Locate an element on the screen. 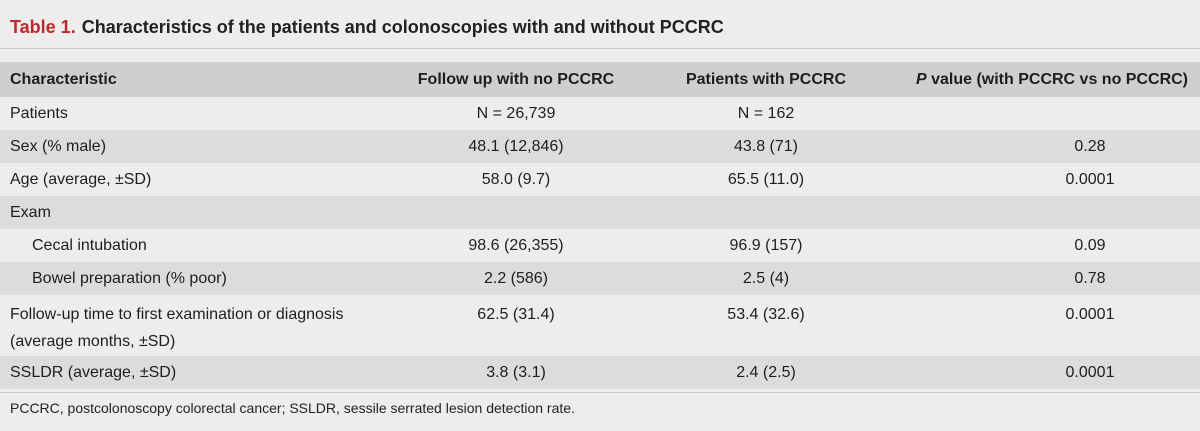 The height and width of the screenshot is (431, 1200). header-characteristic: Characteristic is located at coordinates (180, 79).